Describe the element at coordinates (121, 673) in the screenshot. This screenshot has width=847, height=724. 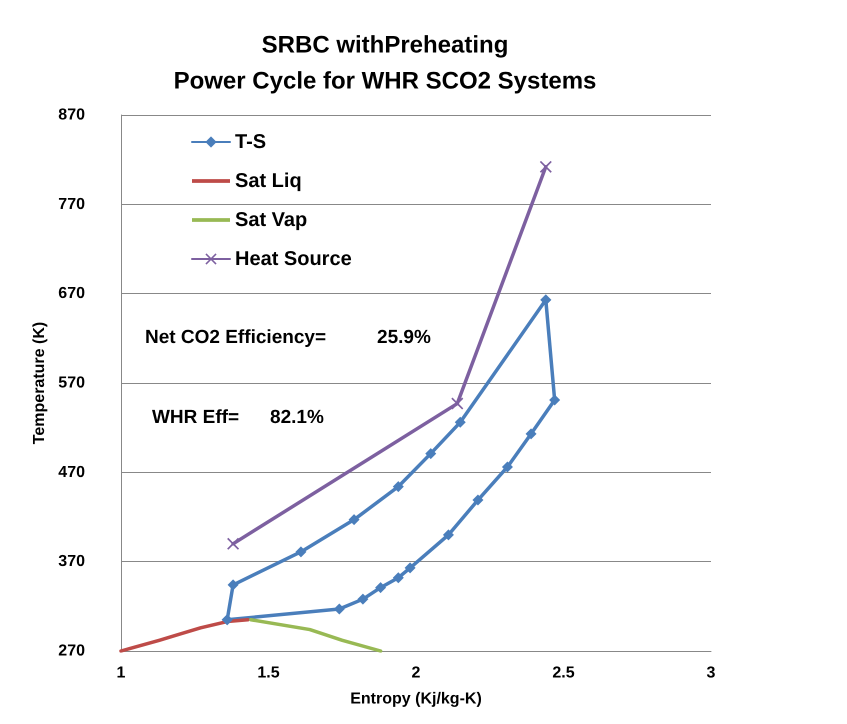
I see `x-tick-label: 1` at that location.